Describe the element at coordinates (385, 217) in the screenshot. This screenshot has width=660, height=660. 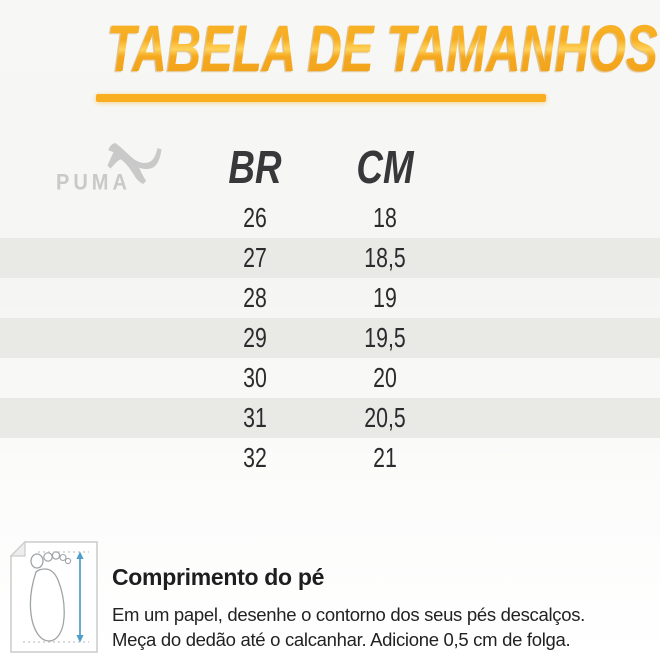
I see `size-cm: 18` at that location.